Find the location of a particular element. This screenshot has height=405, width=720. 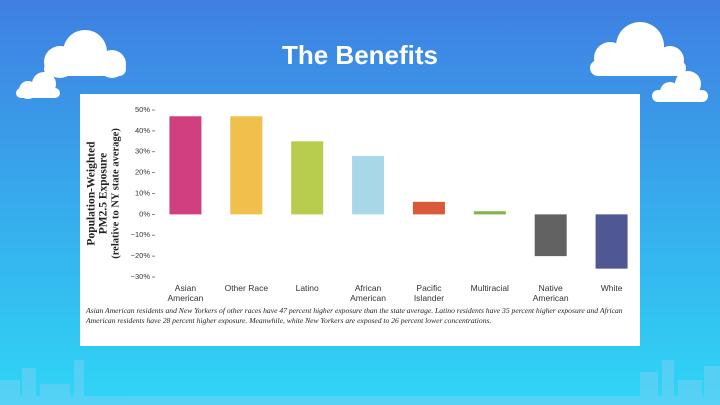

y-axis-label: (relative to NY state average) is located at coordinates (115, 193).